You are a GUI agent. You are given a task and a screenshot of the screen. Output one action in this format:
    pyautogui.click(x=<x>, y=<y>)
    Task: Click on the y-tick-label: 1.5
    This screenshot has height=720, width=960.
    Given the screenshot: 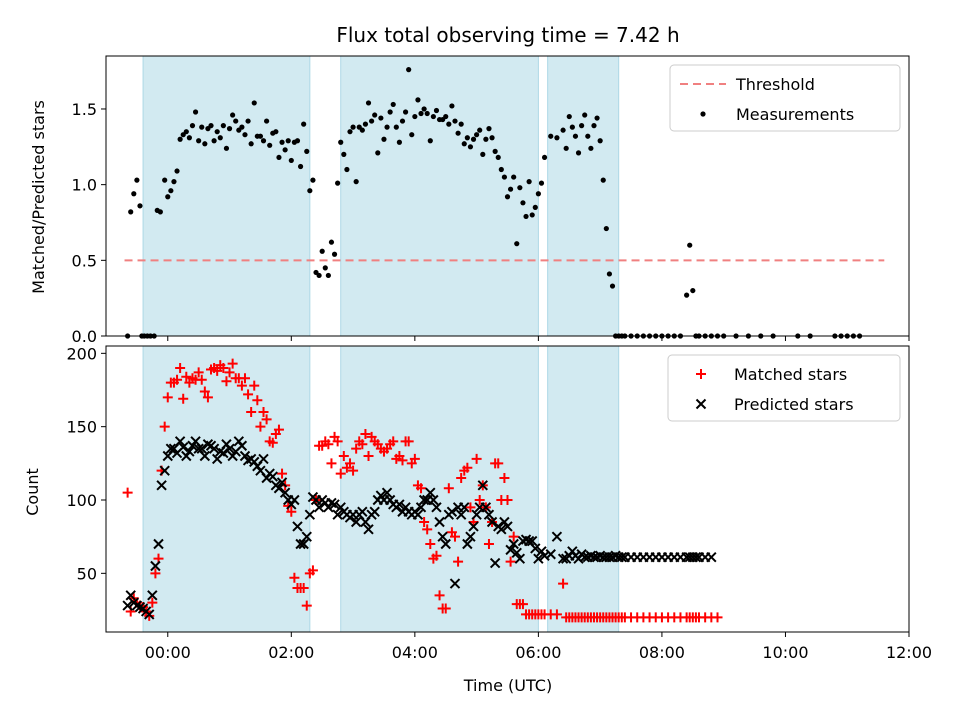 What is the action you would take?
    pyautogui.click(x=84, y=109)
    